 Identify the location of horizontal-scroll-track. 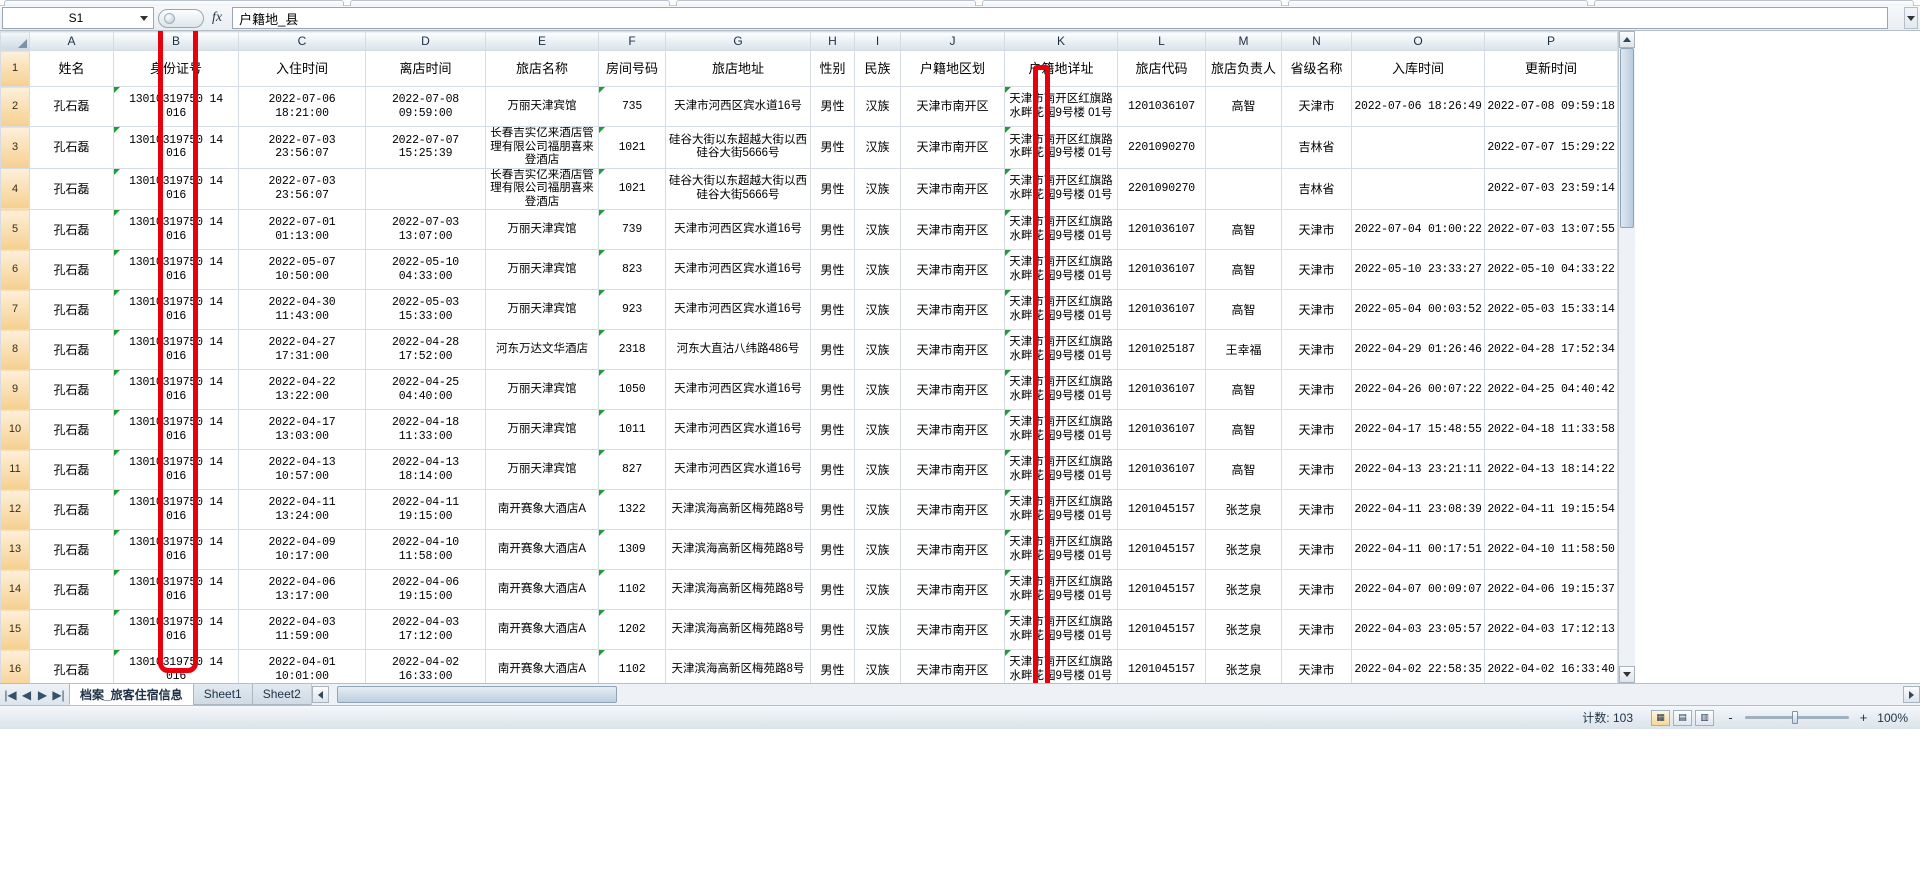
(1115, 694).